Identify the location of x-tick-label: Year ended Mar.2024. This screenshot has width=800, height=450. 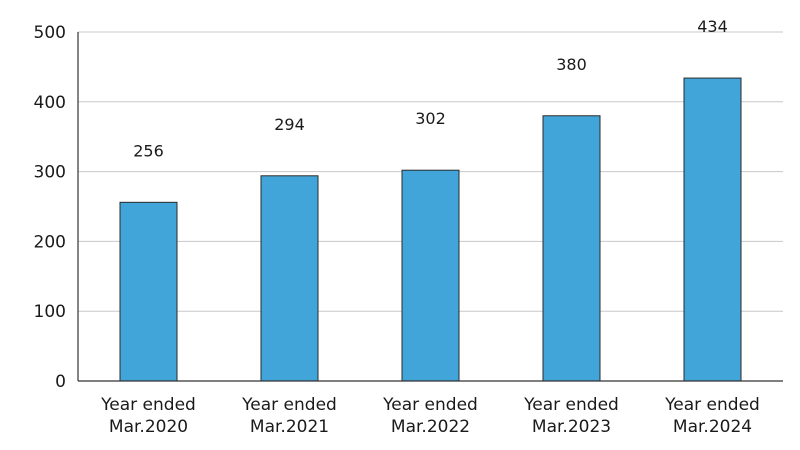
(712, 416).